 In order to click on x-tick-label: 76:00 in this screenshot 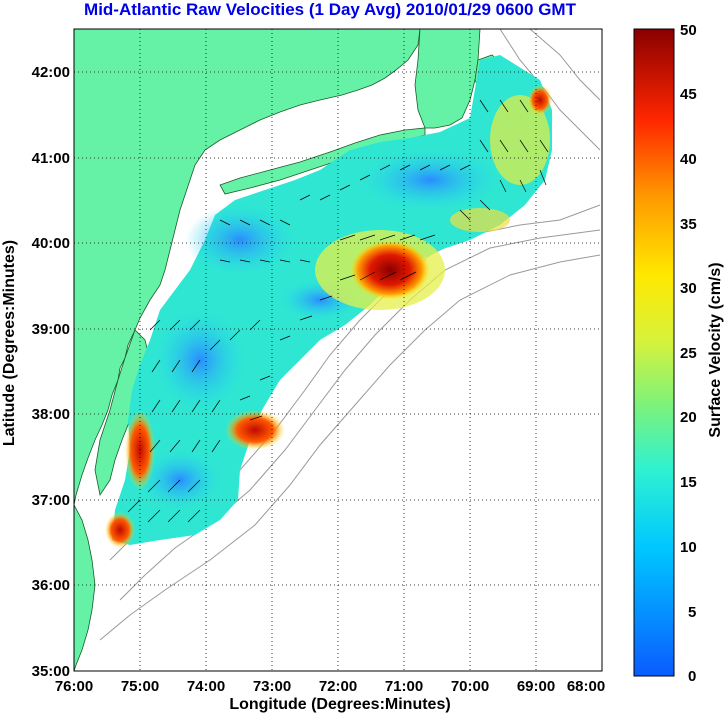, I will do `click(74, 686)`.